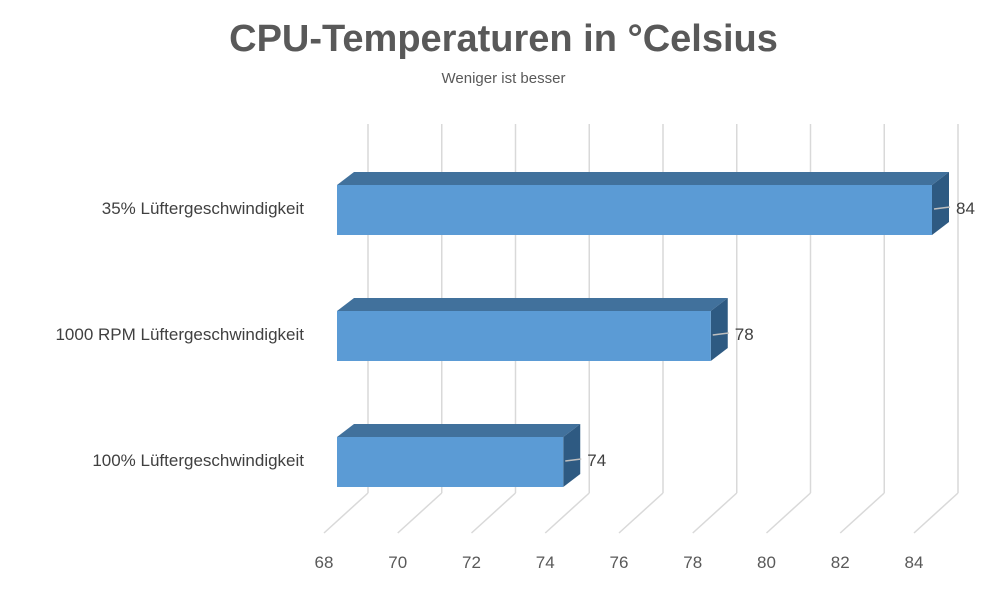  I want to click on x-tick-label: 72, so click(471, 562).